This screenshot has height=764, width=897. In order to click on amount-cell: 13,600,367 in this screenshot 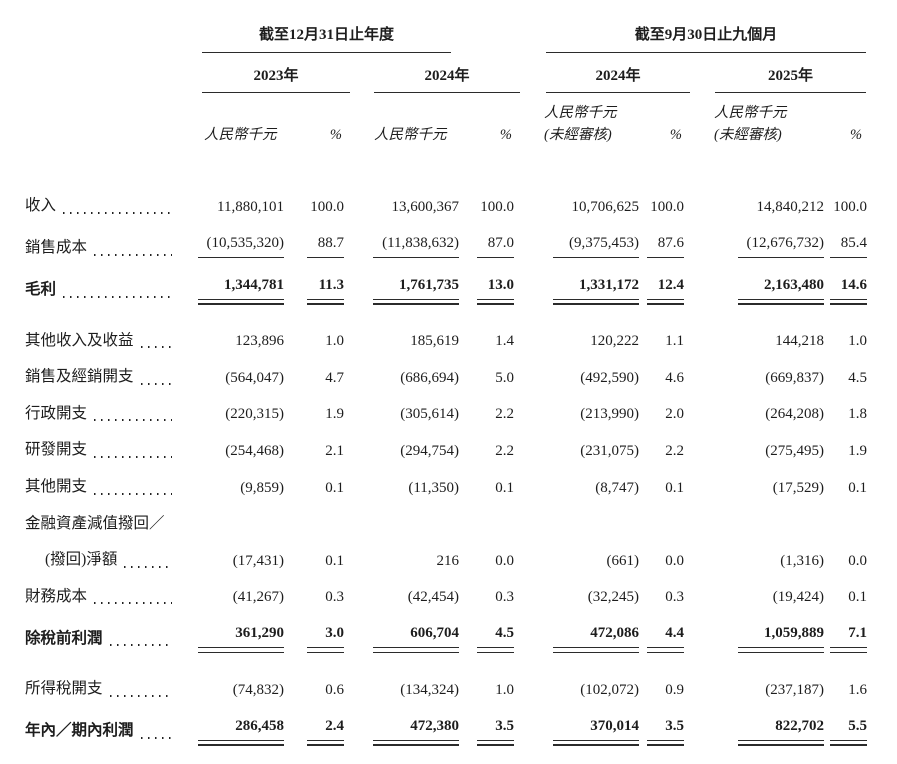, I will do `click(407, 186)`.